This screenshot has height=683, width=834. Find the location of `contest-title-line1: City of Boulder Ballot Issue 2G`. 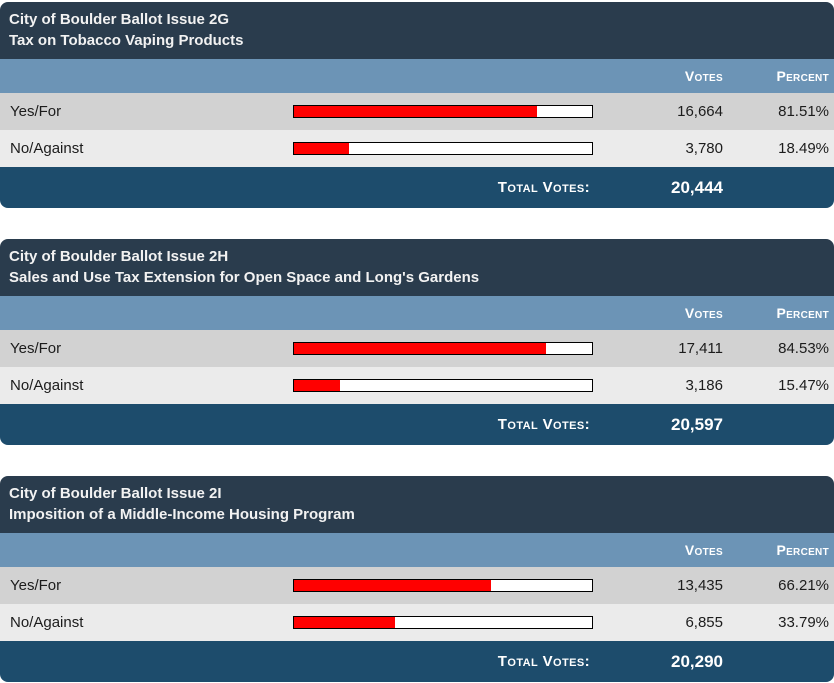

contest-title-line1: City of Boulder Ballot Issue 2G is located at coordinates (119, 19).